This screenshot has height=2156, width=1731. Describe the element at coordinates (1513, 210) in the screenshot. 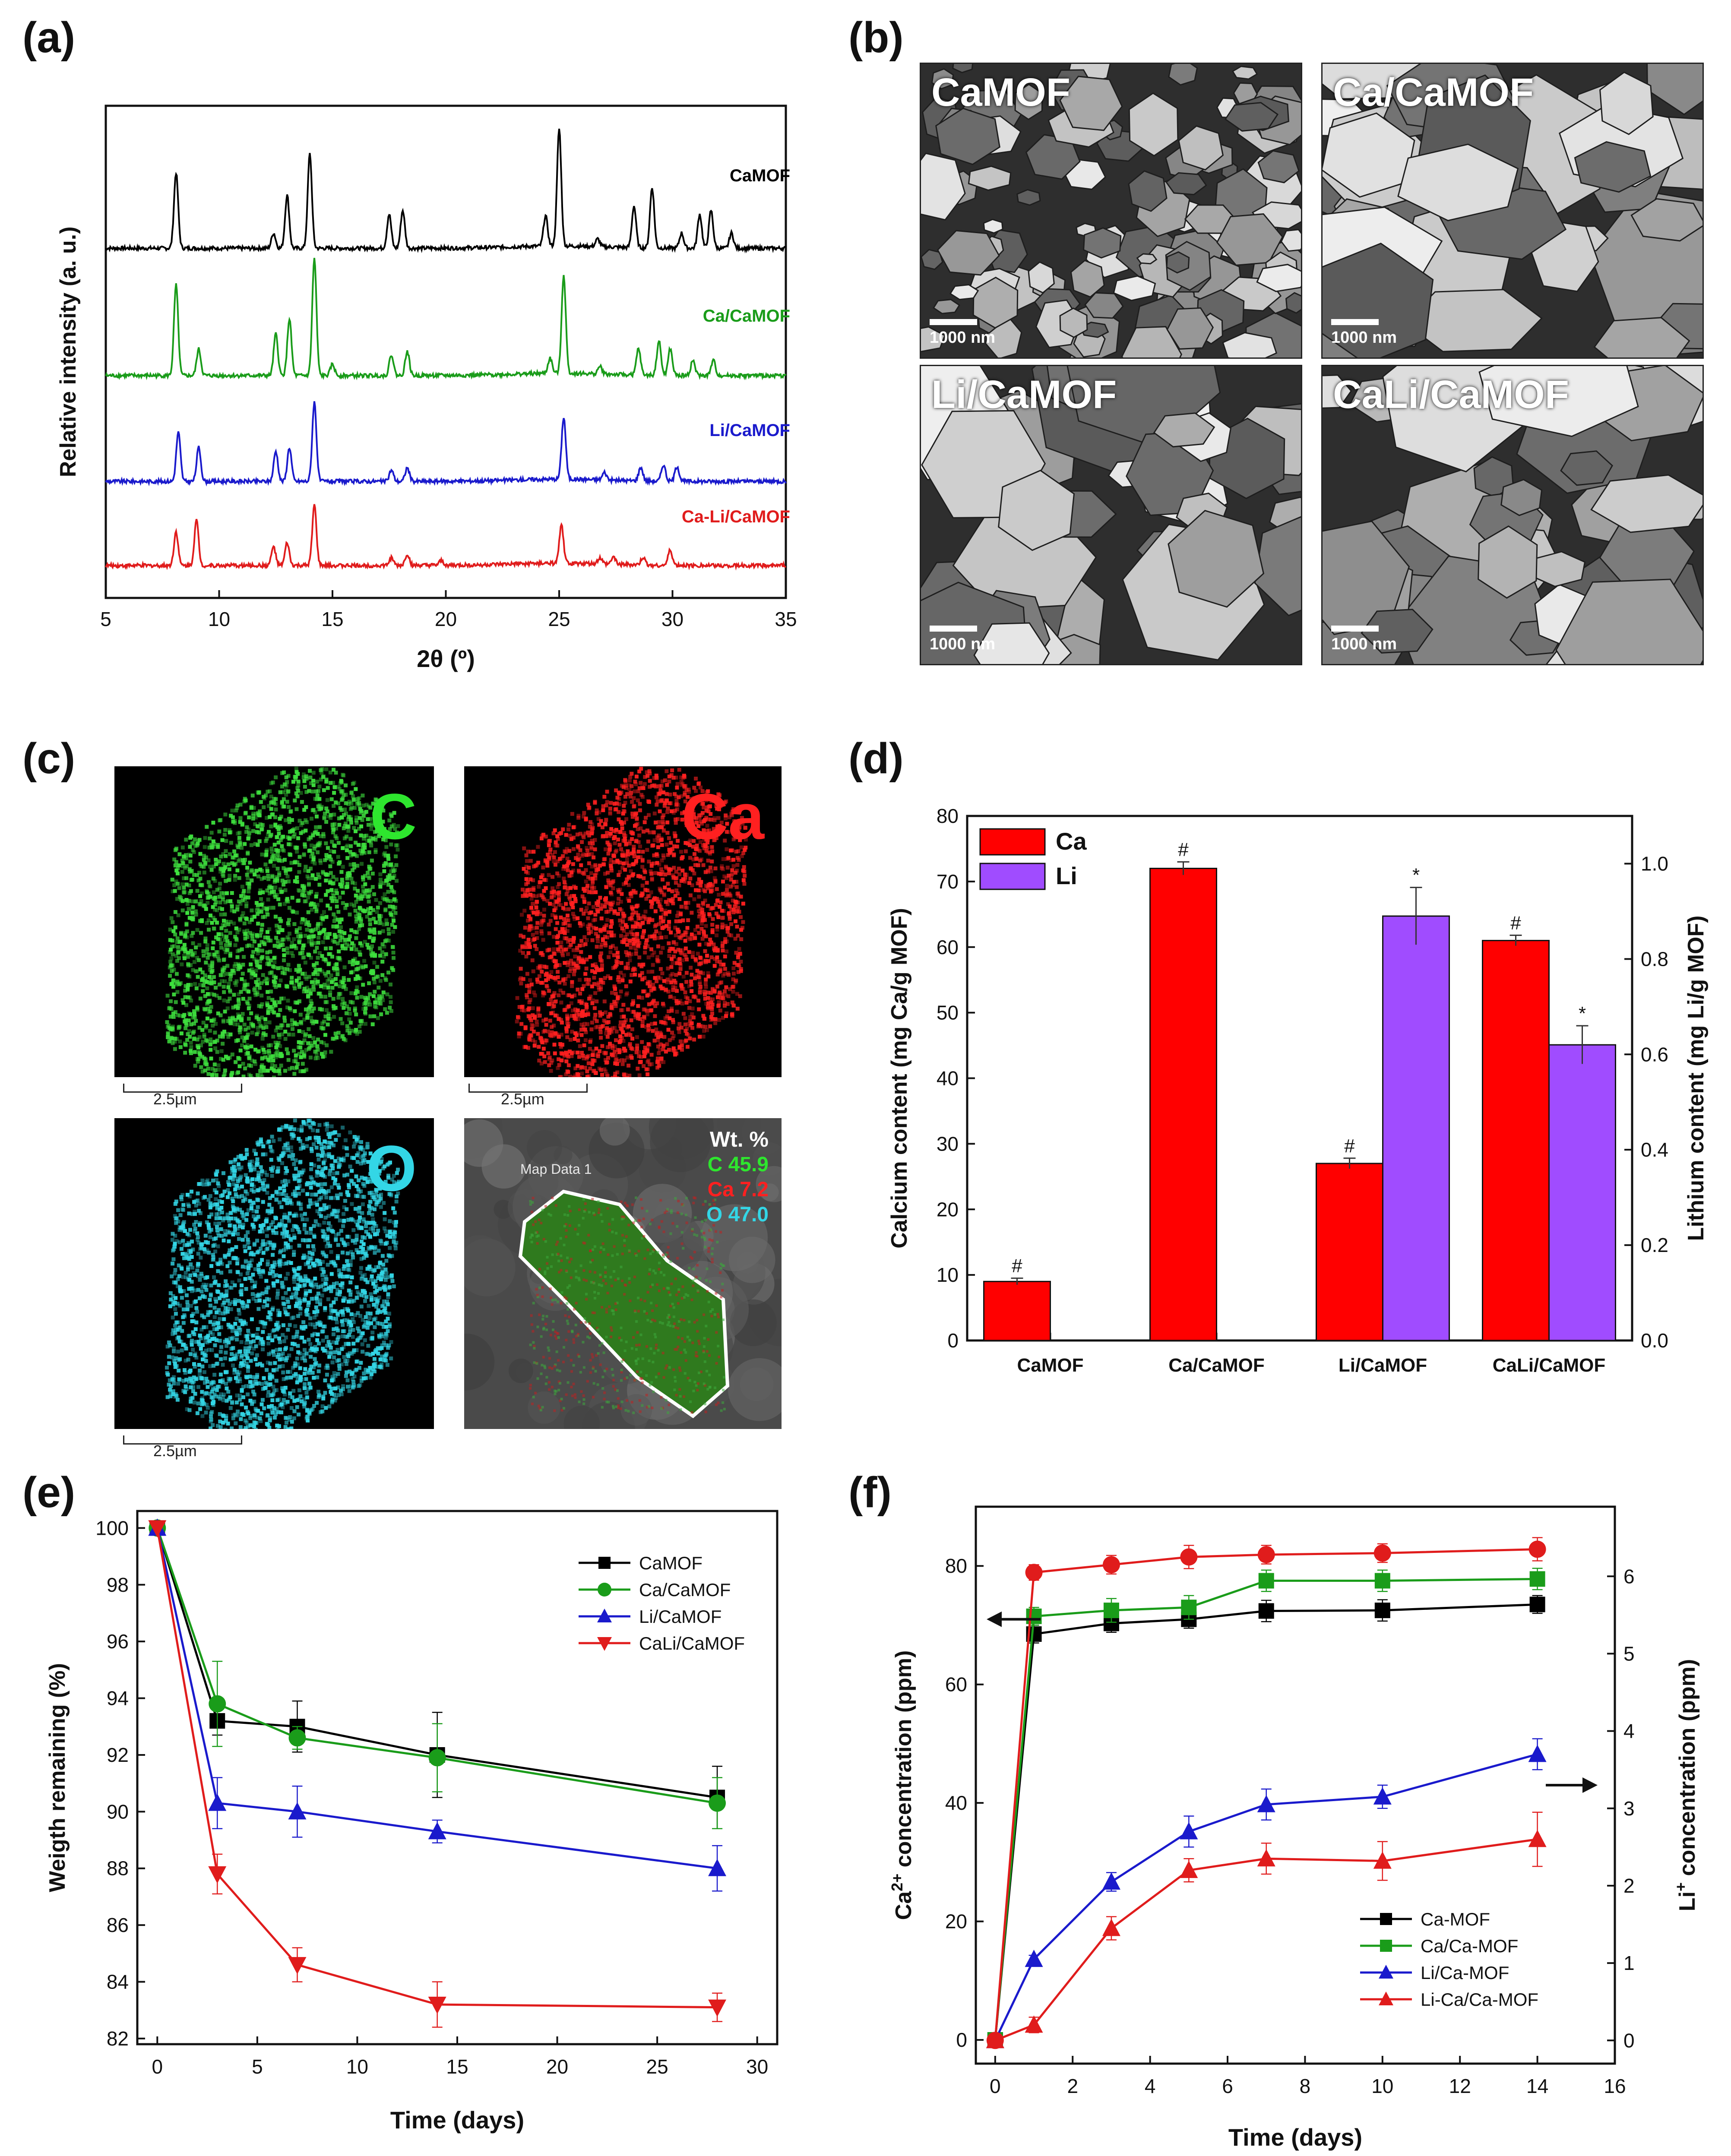

I see `sem-texture` at that location.